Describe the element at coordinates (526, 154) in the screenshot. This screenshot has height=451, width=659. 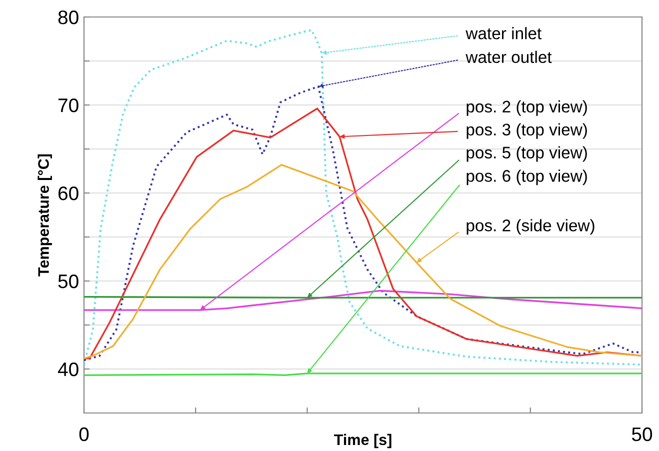
I see `annotation: pos. 5 (top view)` at that location.